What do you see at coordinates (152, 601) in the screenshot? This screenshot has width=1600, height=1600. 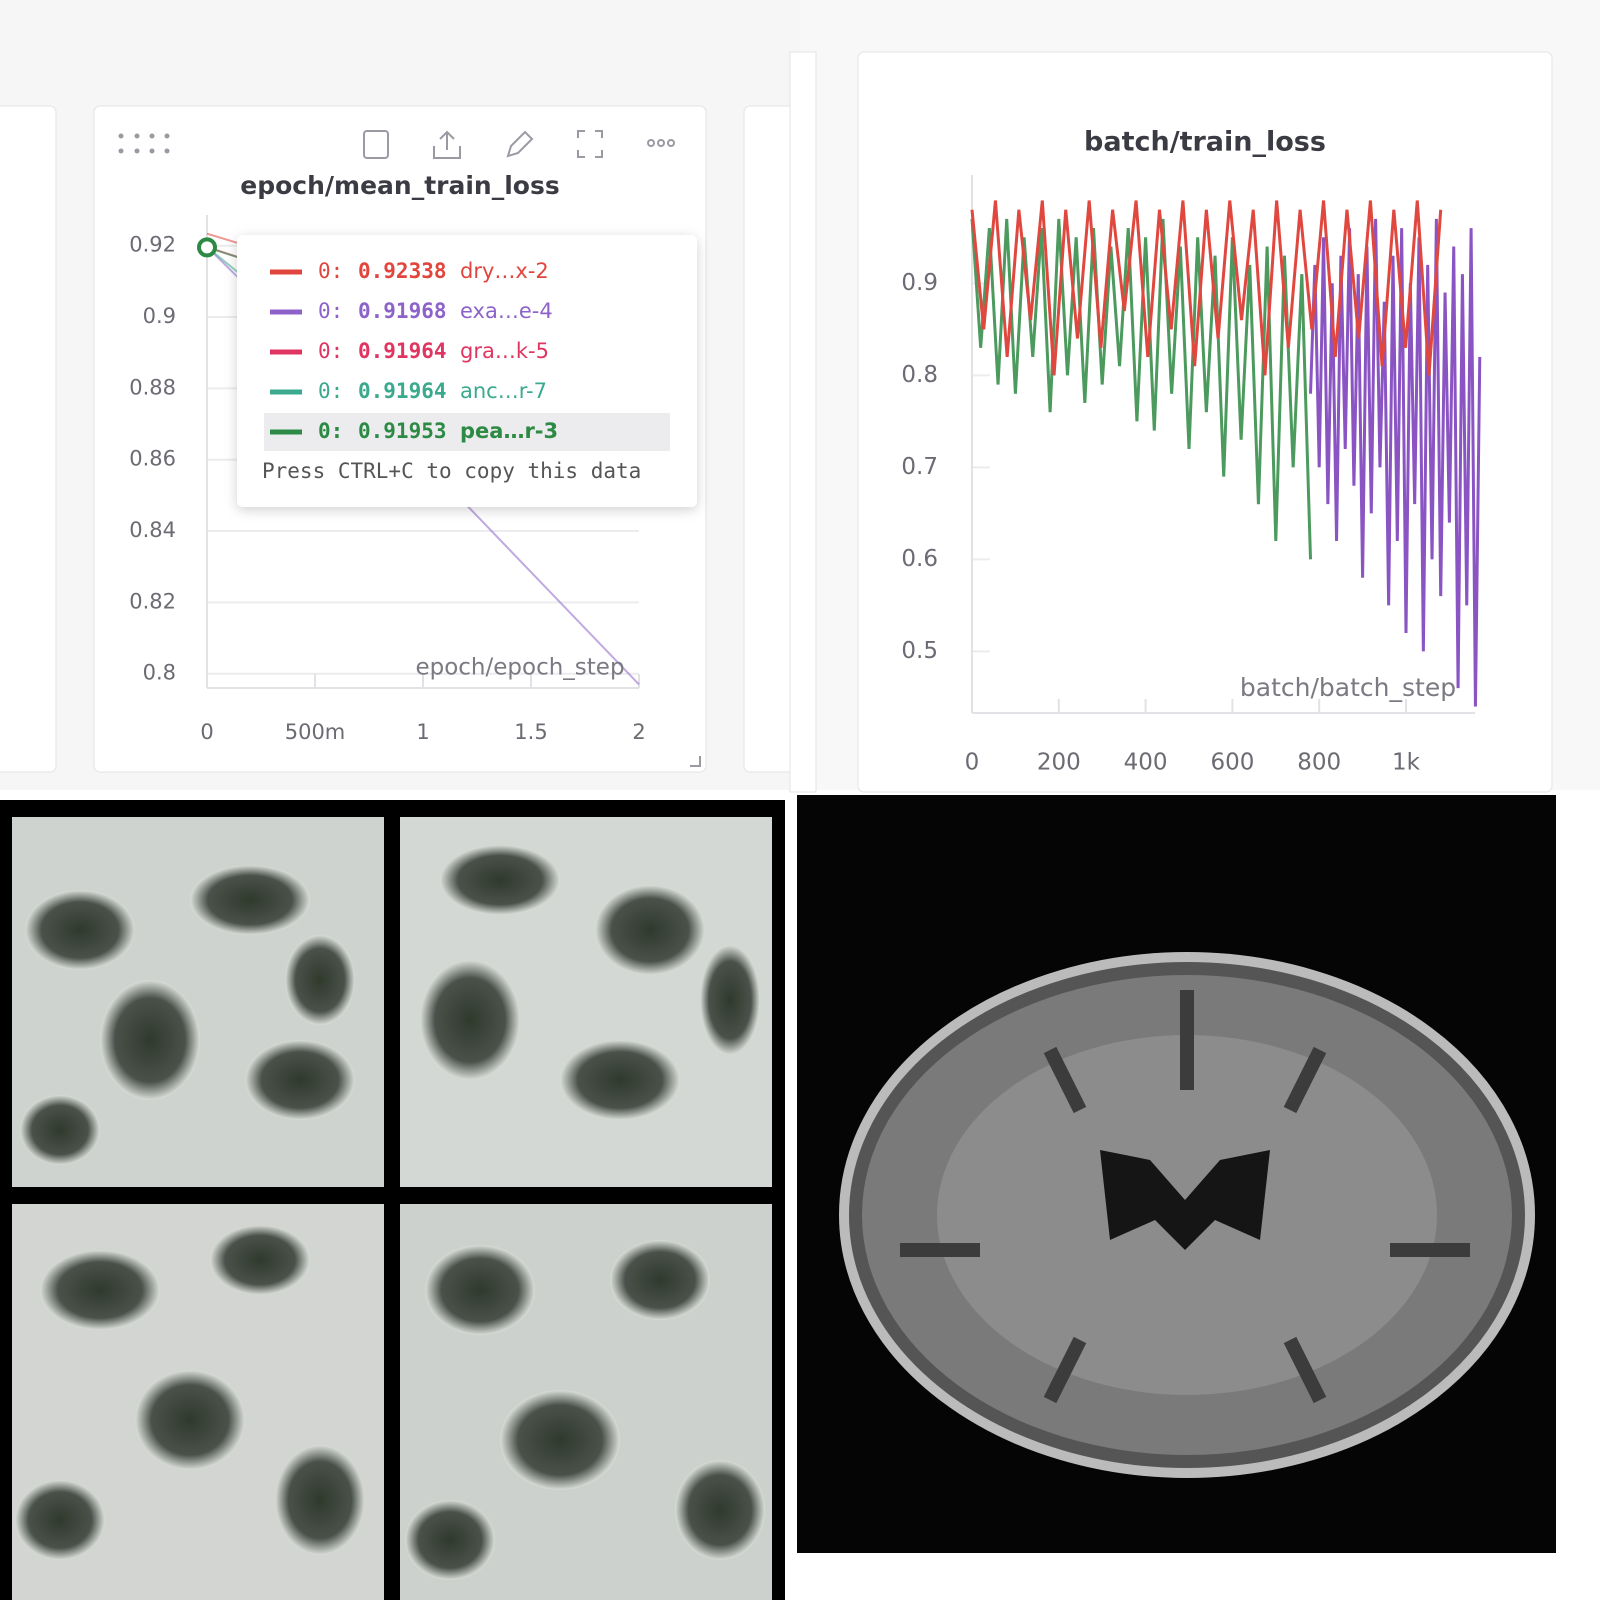 I see `y-tick-label: 0.82` at bounding box center [152, 601].